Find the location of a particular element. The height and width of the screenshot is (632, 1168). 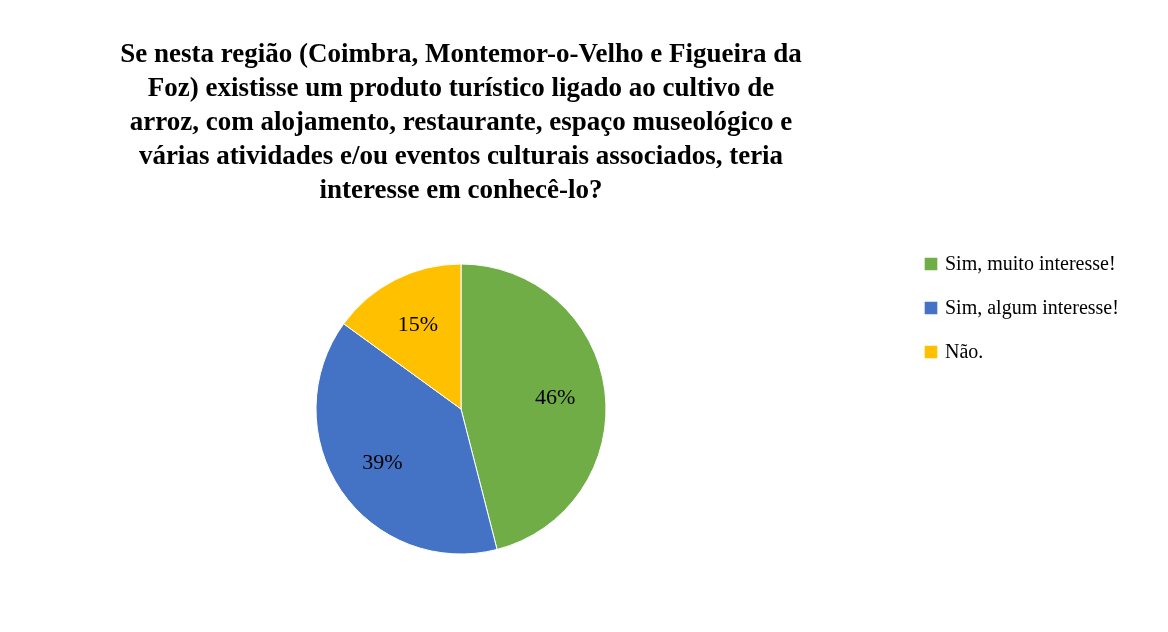

legend-label: Sim, muito interesse! is located at coordinates (1030, 263).